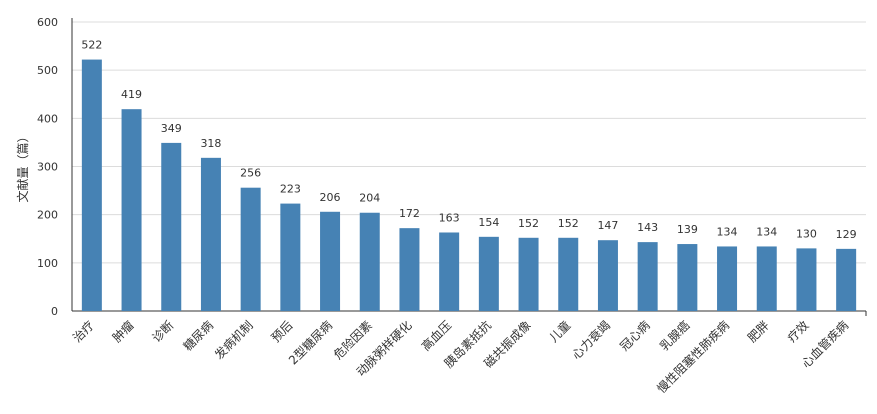  I want to click on x-tick-label: 心力衰竭, so click(591, 340).